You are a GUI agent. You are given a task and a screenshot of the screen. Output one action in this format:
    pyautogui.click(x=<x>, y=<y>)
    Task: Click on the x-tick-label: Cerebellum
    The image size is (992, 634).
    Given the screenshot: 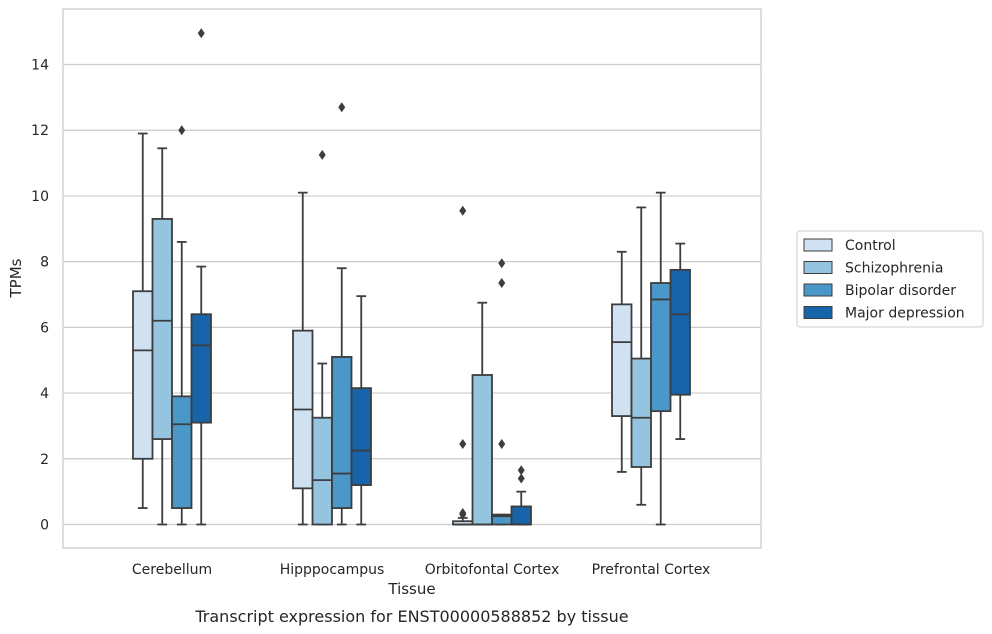 What is the action you would take?
    pyautogui.click(x=172, y=570)
    